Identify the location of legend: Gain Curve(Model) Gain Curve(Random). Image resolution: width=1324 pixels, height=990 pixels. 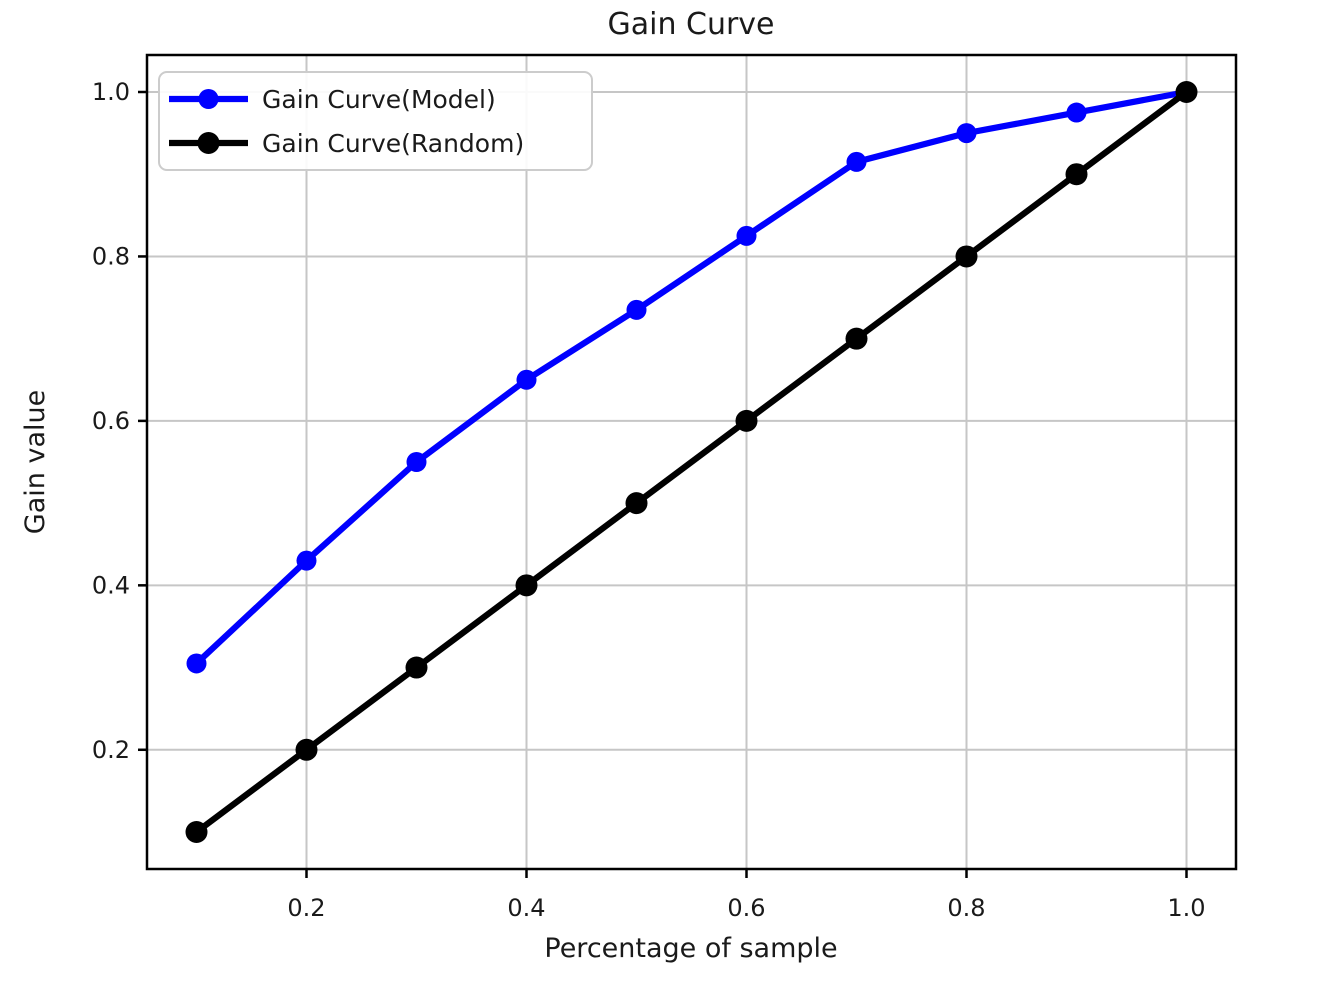
(375, 121).